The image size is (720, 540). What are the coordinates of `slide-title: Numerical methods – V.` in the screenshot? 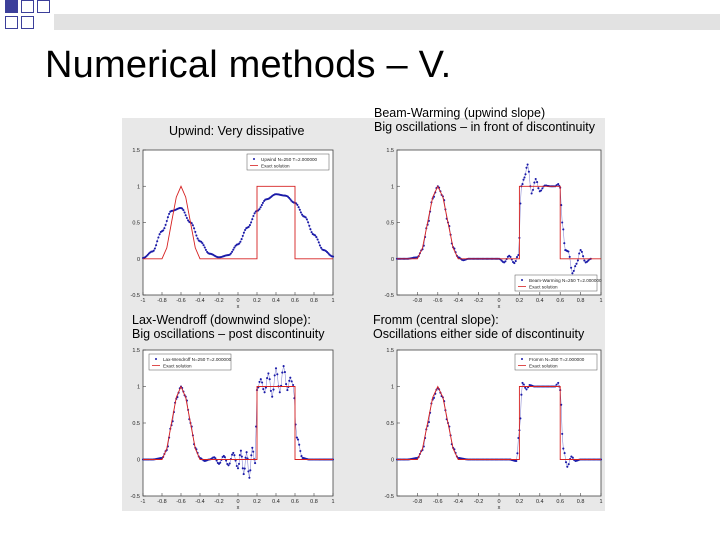 It's located at (248, 65).